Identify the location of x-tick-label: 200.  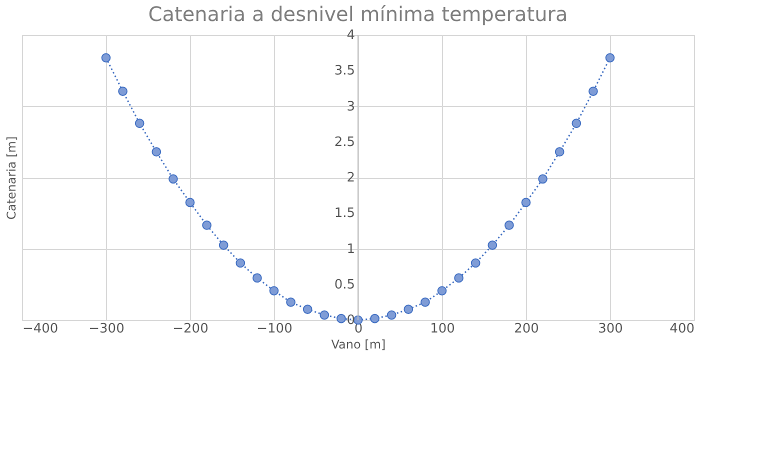
(526, 329).